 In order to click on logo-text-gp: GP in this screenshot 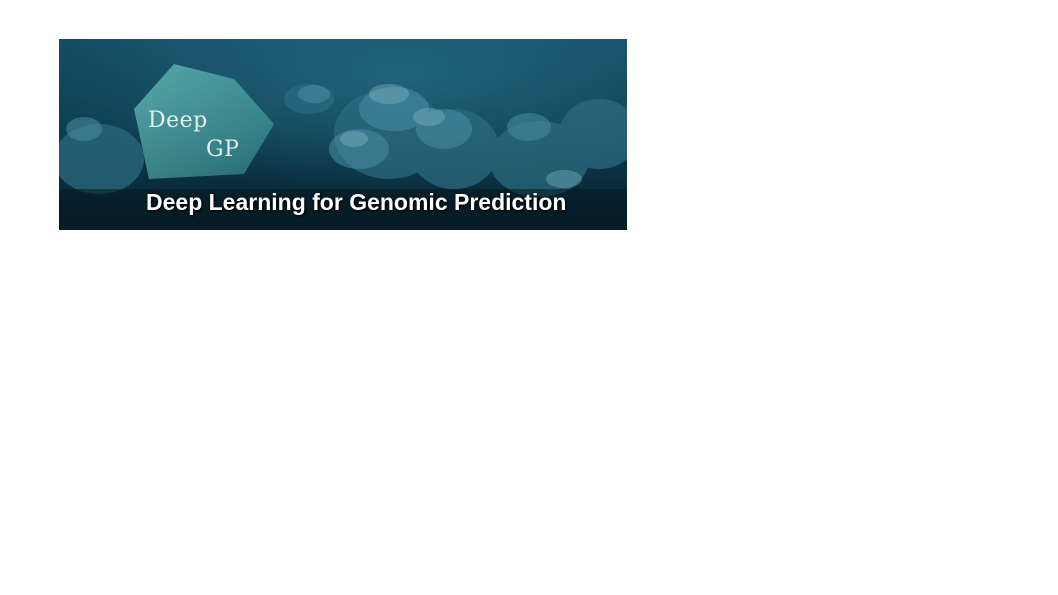, I will do `click(223, 149)`.